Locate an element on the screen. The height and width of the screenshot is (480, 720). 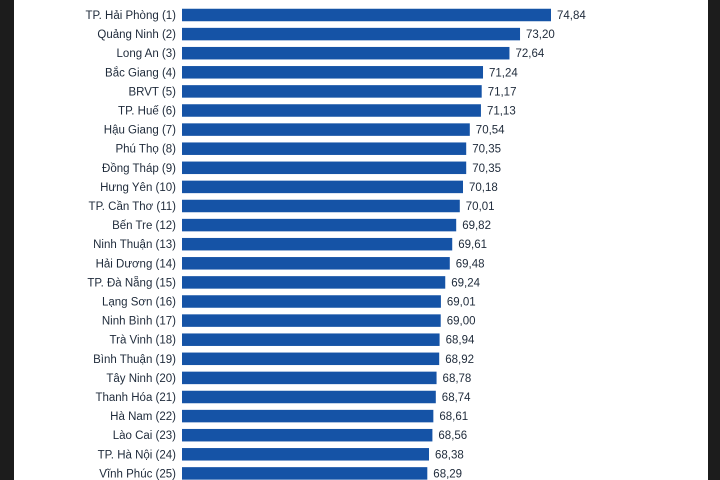
category-label: TP. Hải Phòng (1) is located at coordinates (130, 16).